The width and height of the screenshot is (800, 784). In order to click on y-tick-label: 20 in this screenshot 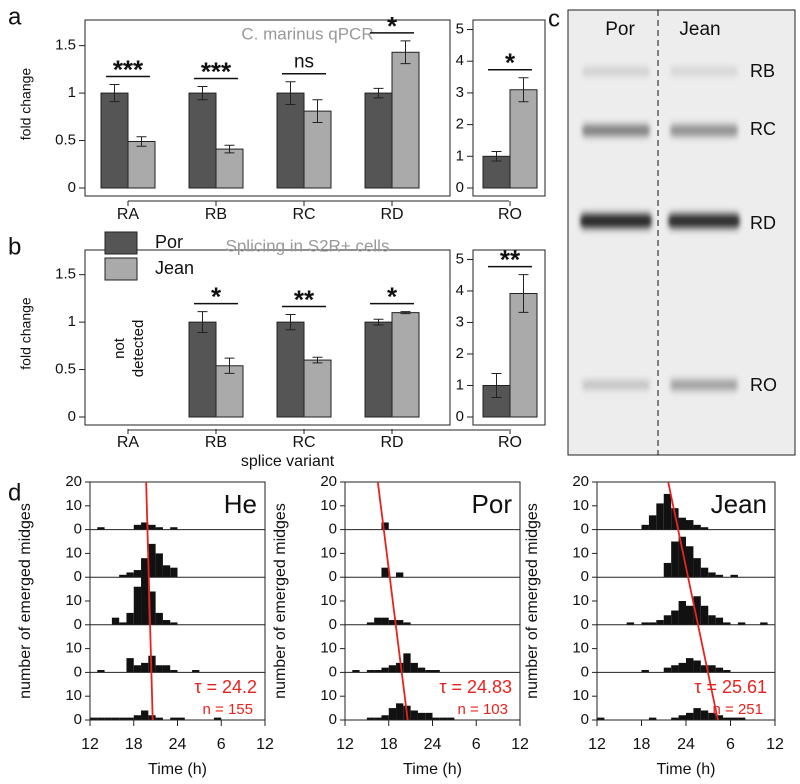, I will do `click(328, 481)`.